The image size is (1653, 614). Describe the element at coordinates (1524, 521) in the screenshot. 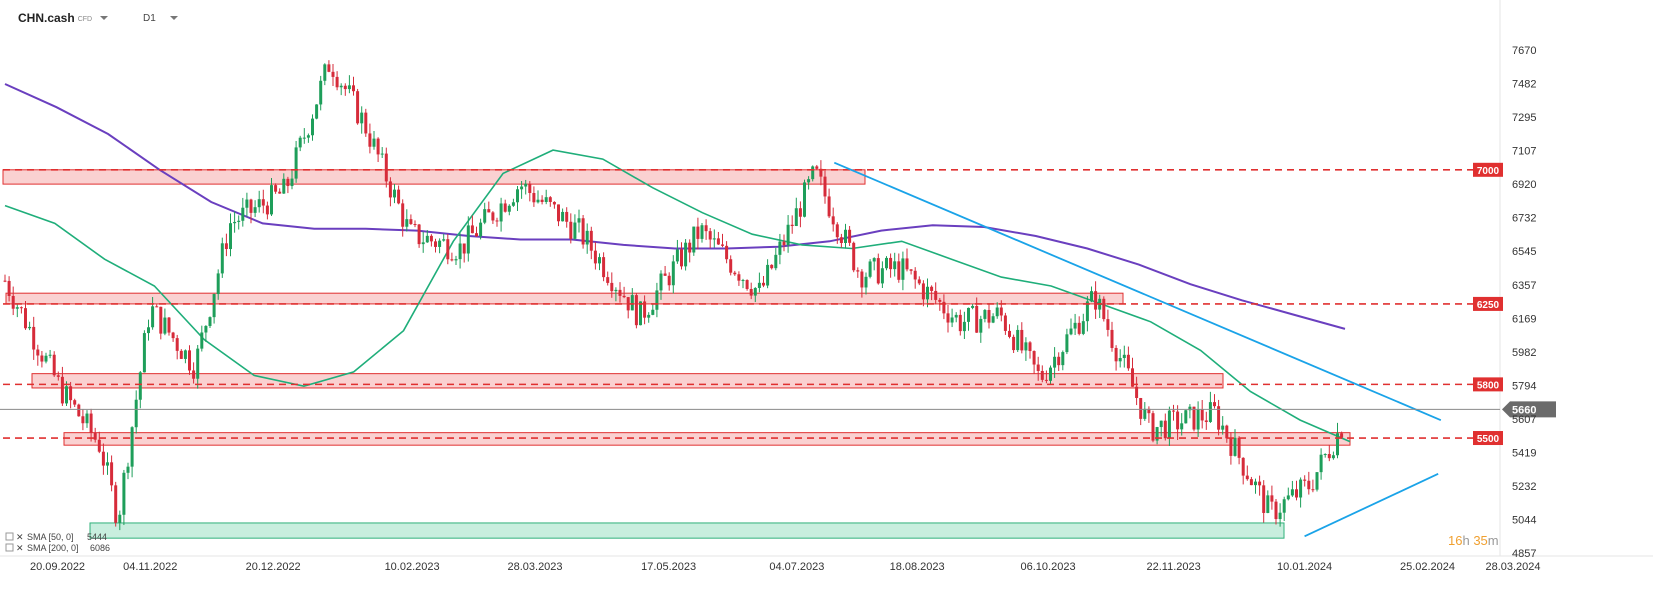

I see `y-tick-label: 5044` at that location.